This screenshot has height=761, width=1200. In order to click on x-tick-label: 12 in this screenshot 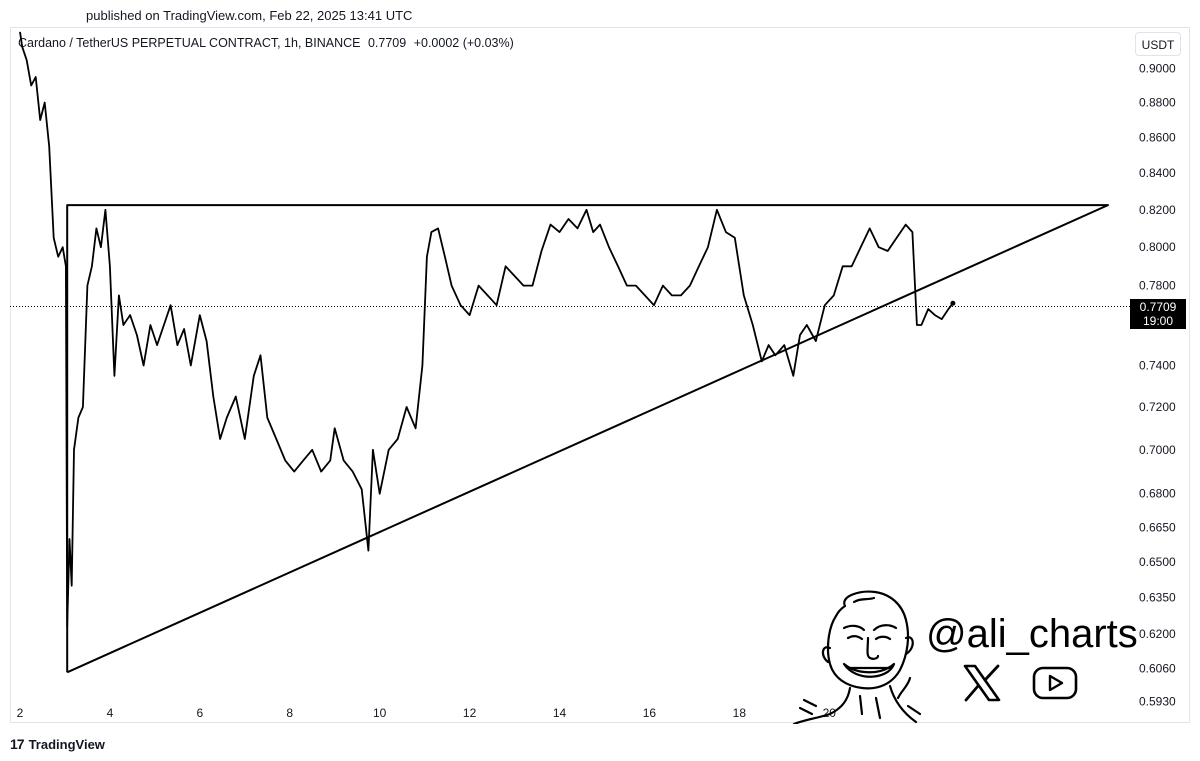, I will do `click(470, 713)`.